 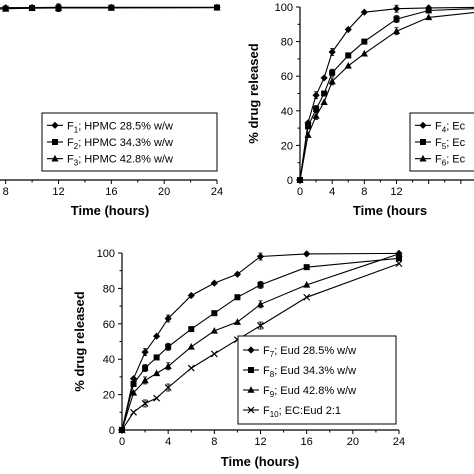 I want to click on legend-entry: F10; EC:Eud 2:1, so click(x=302, y=412).